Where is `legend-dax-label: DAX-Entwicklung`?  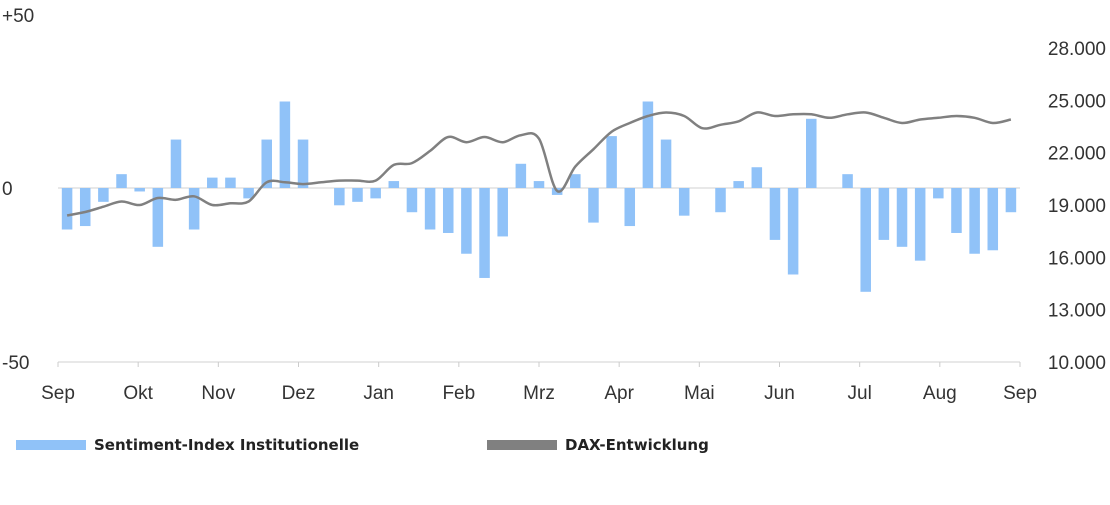 legend-dax-label: DAX-Entwicklung is located at coordinates (637, 445).